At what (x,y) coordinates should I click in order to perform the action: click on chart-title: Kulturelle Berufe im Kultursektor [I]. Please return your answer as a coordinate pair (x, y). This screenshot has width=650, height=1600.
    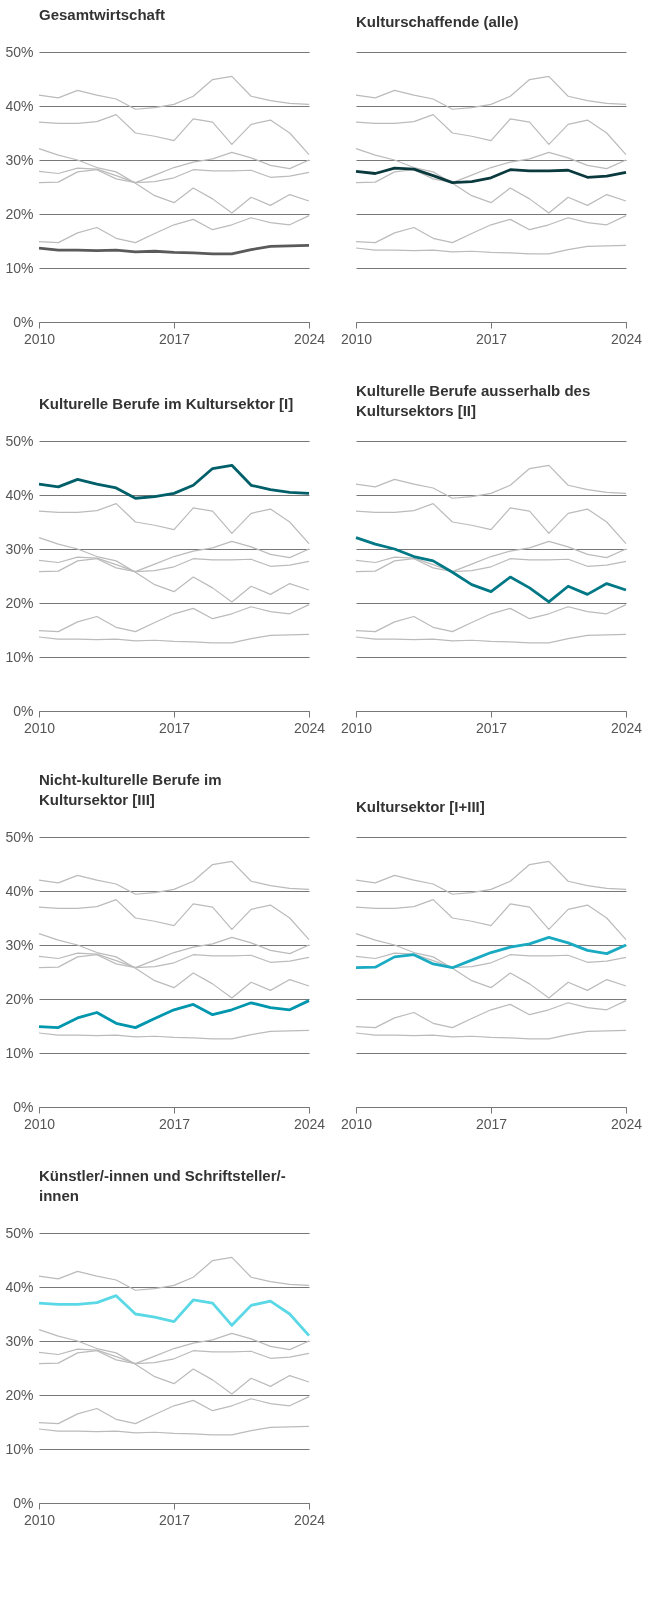
    Looking at the image, I should click on (166, 403).